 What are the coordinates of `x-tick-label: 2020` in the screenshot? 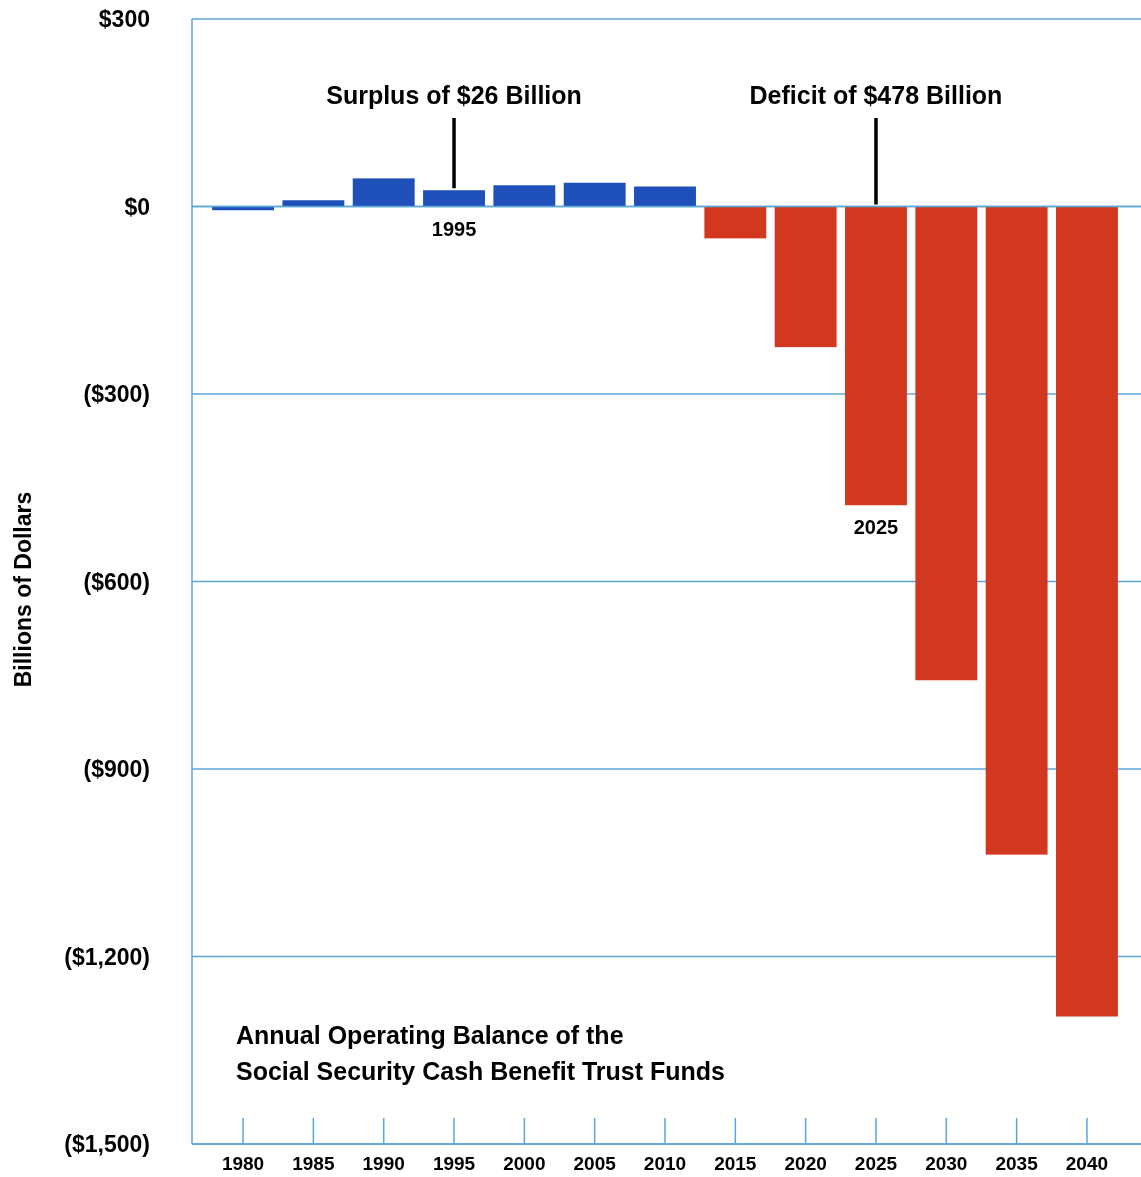 It's located at (805, 1163).